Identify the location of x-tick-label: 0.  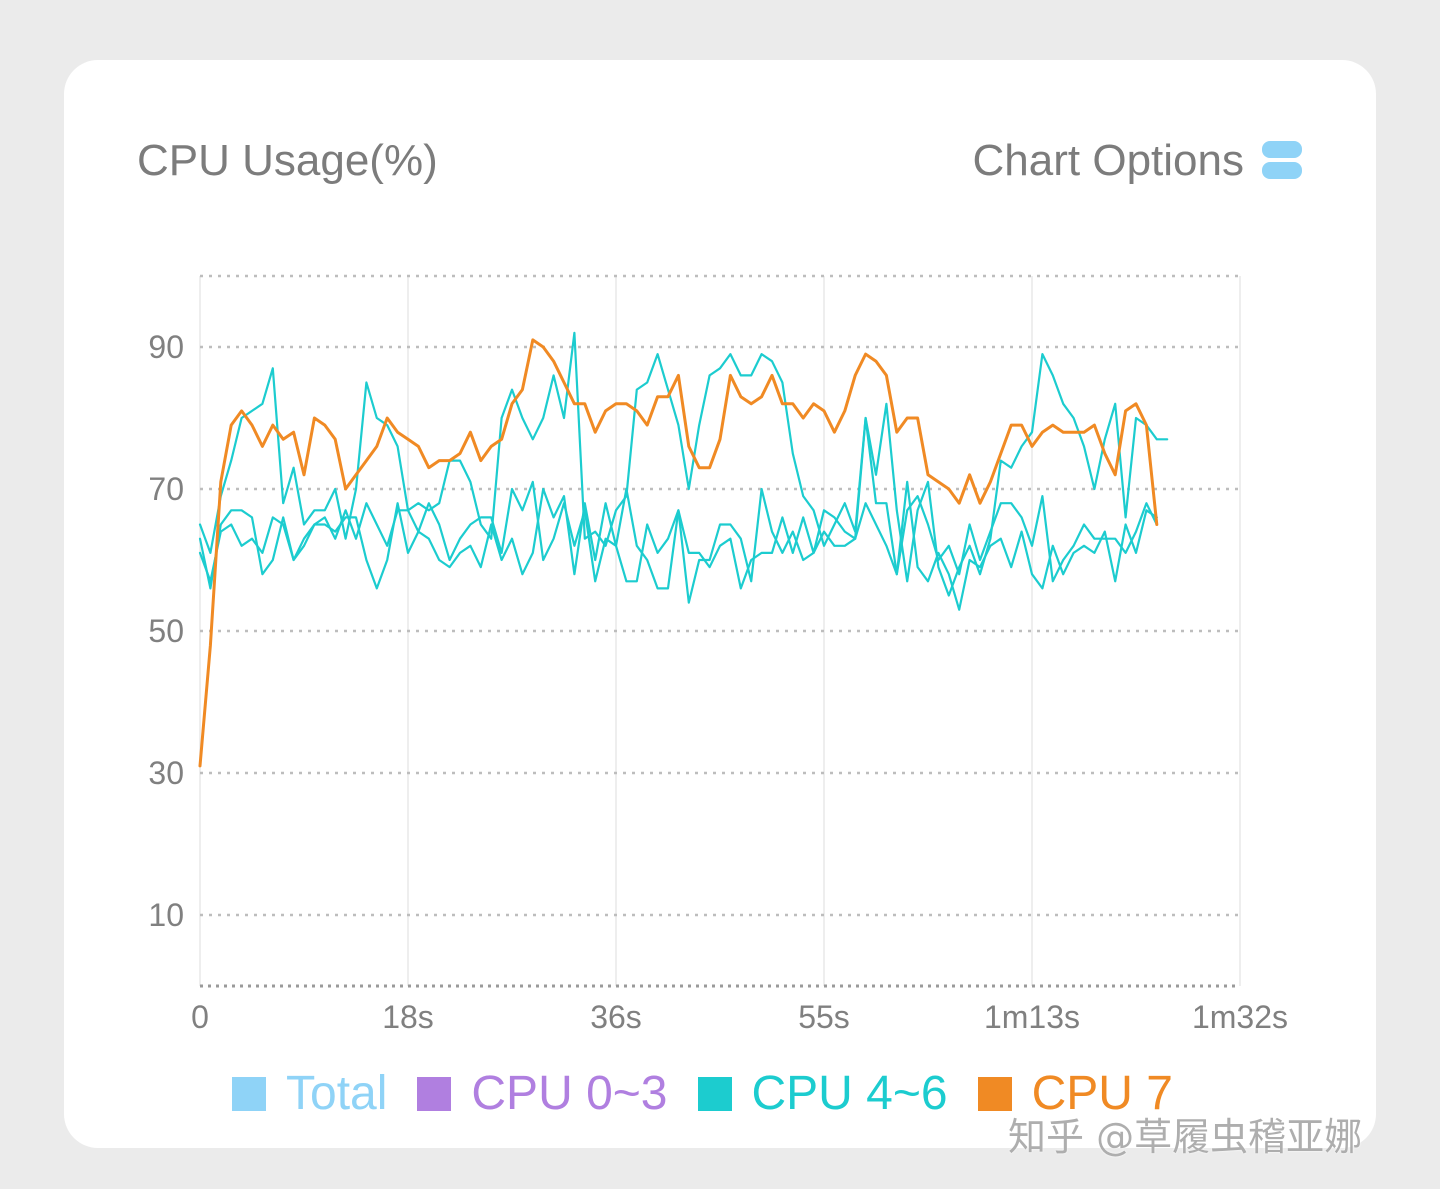
(200, 1017).